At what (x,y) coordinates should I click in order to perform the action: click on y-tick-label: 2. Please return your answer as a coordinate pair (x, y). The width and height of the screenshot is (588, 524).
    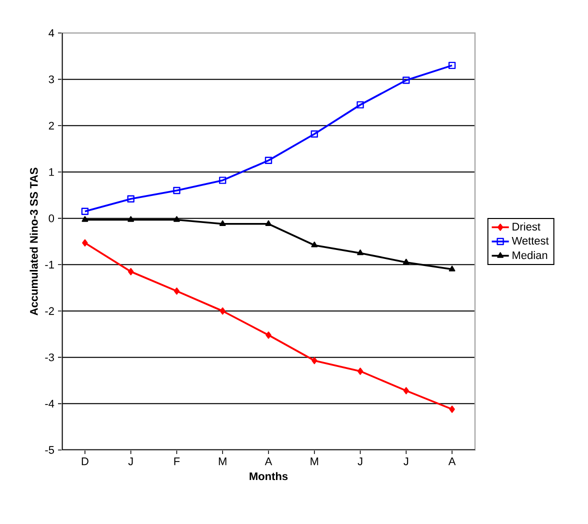
    Looking at the image, I should click on (51, 126).